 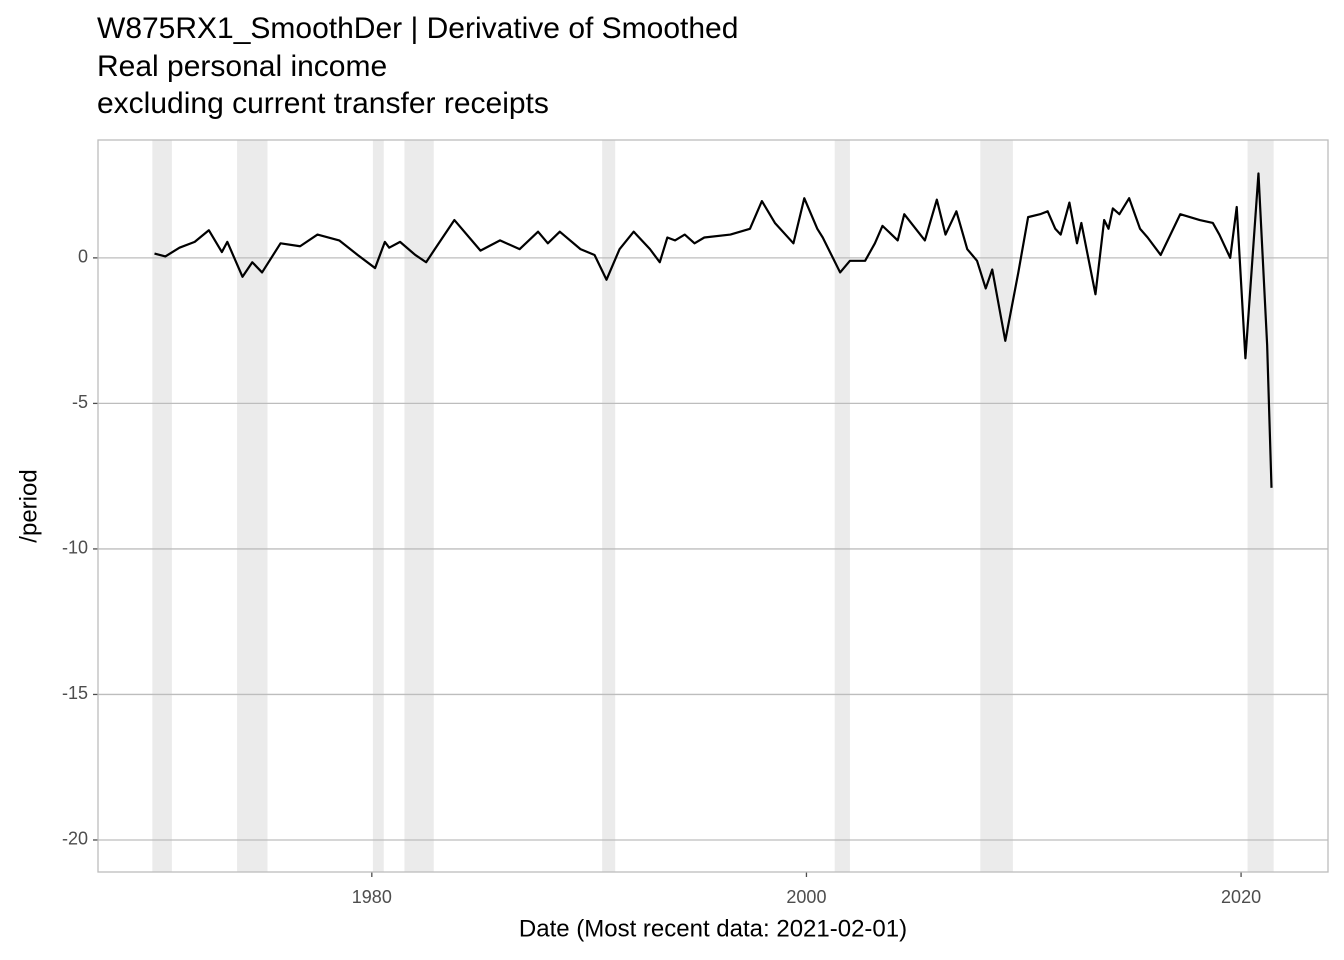 I want to click on x-tick-label: 2000, so click(x=806, y=897).